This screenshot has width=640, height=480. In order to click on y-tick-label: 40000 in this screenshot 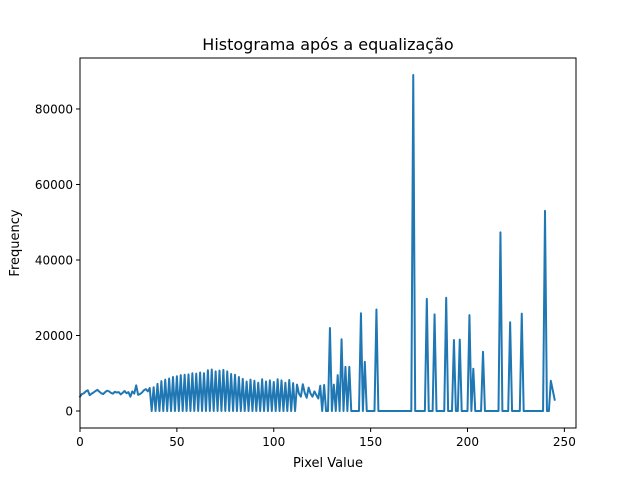, I will do `click(54, 260)`.